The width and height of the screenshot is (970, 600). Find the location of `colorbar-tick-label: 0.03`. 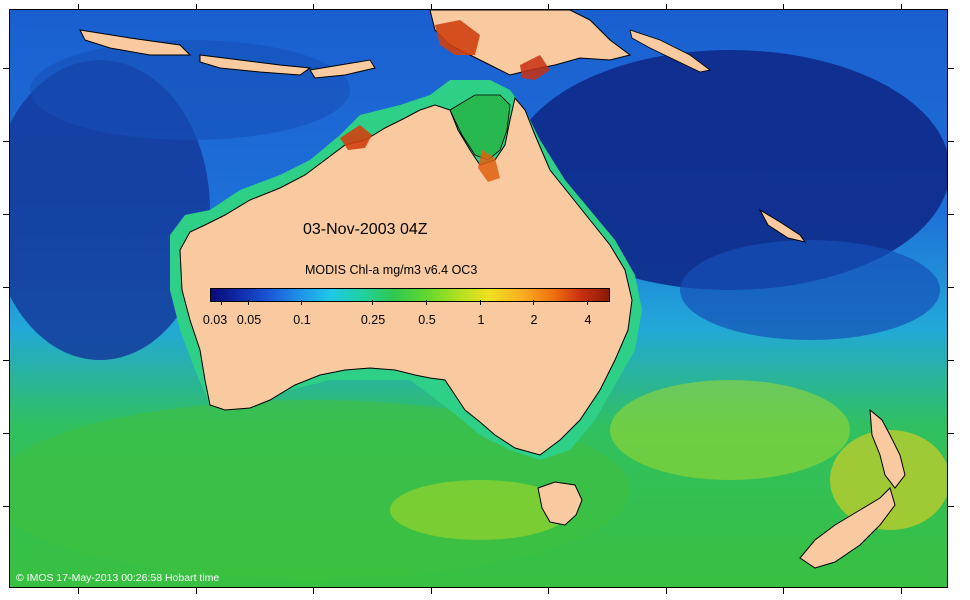

colorbar-tick-label: 0.03 is located at coordinates (215, 320).